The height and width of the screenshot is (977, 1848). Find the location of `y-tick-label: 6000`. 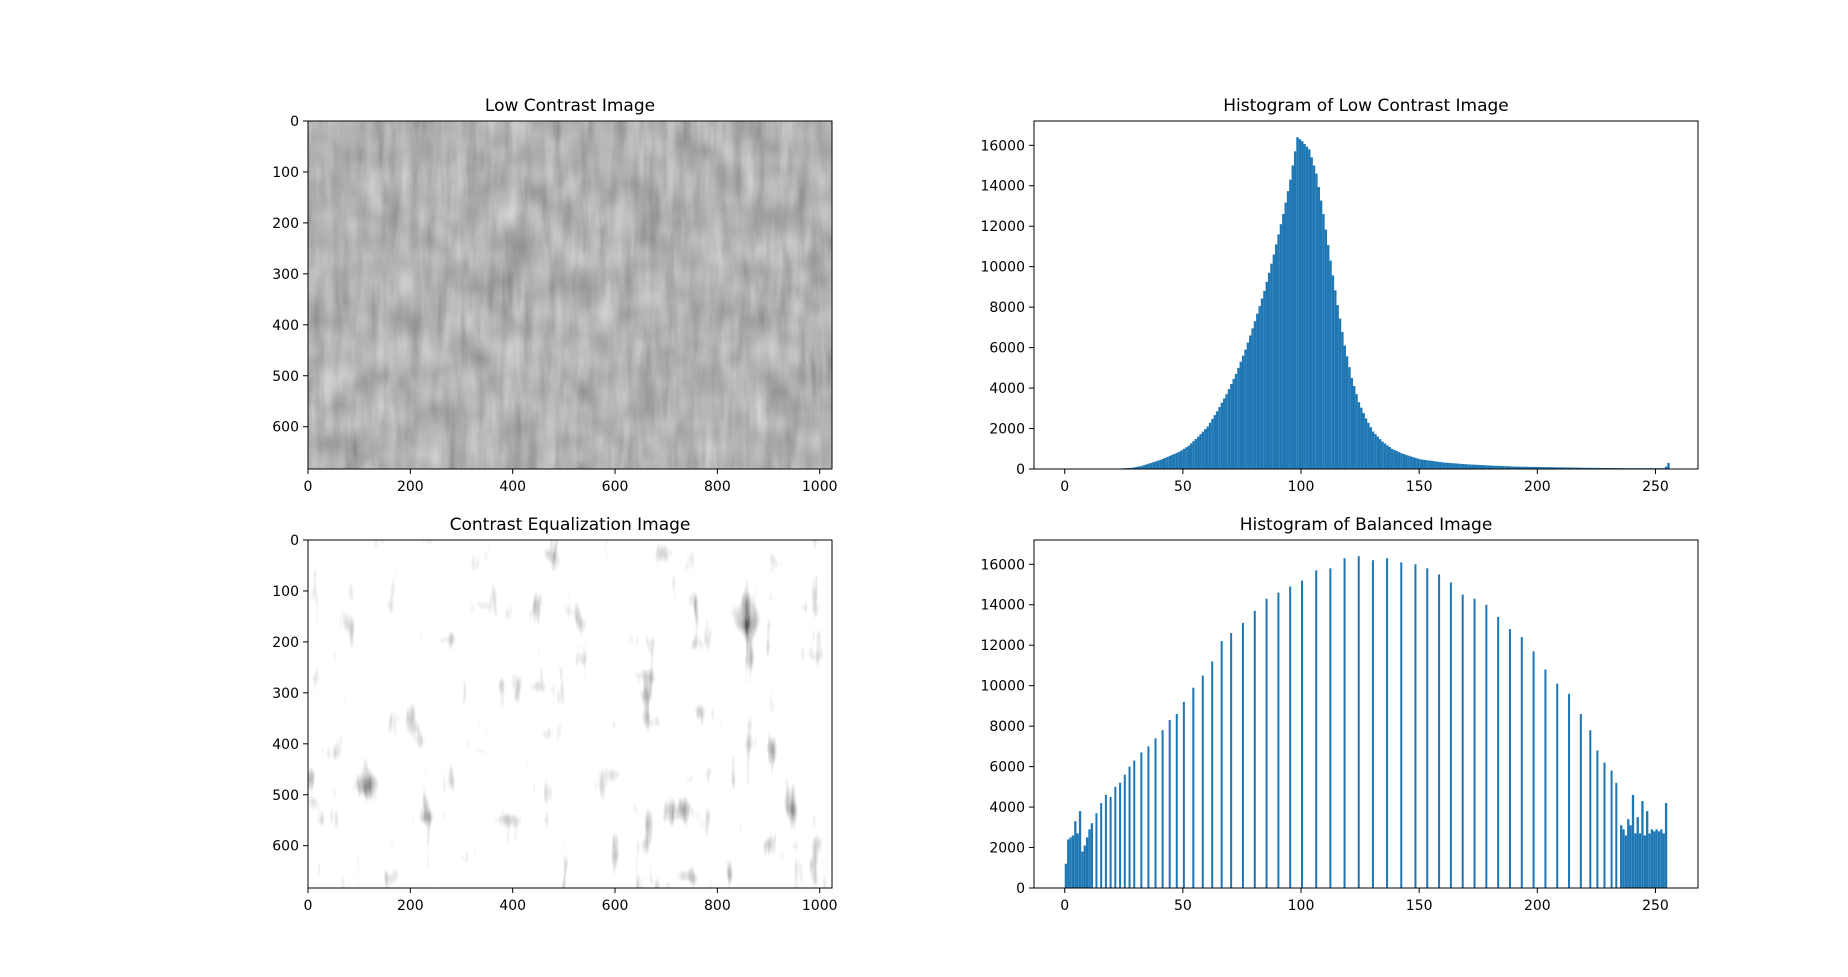

y-tick-label: 6000 is located at coordinates (1007, 349).